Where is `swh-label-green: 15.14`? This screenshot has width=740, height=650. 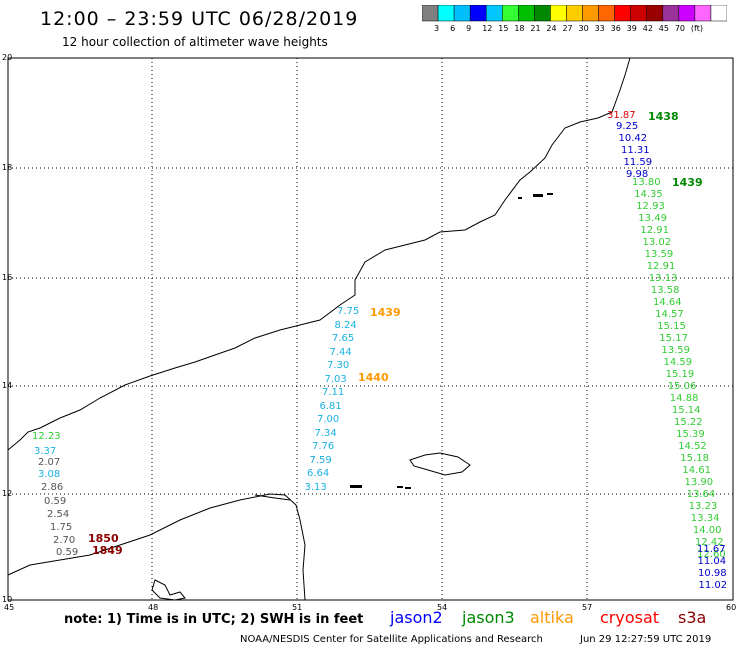
swh-label-green: 15.14 is located at coordinates (686, 410).